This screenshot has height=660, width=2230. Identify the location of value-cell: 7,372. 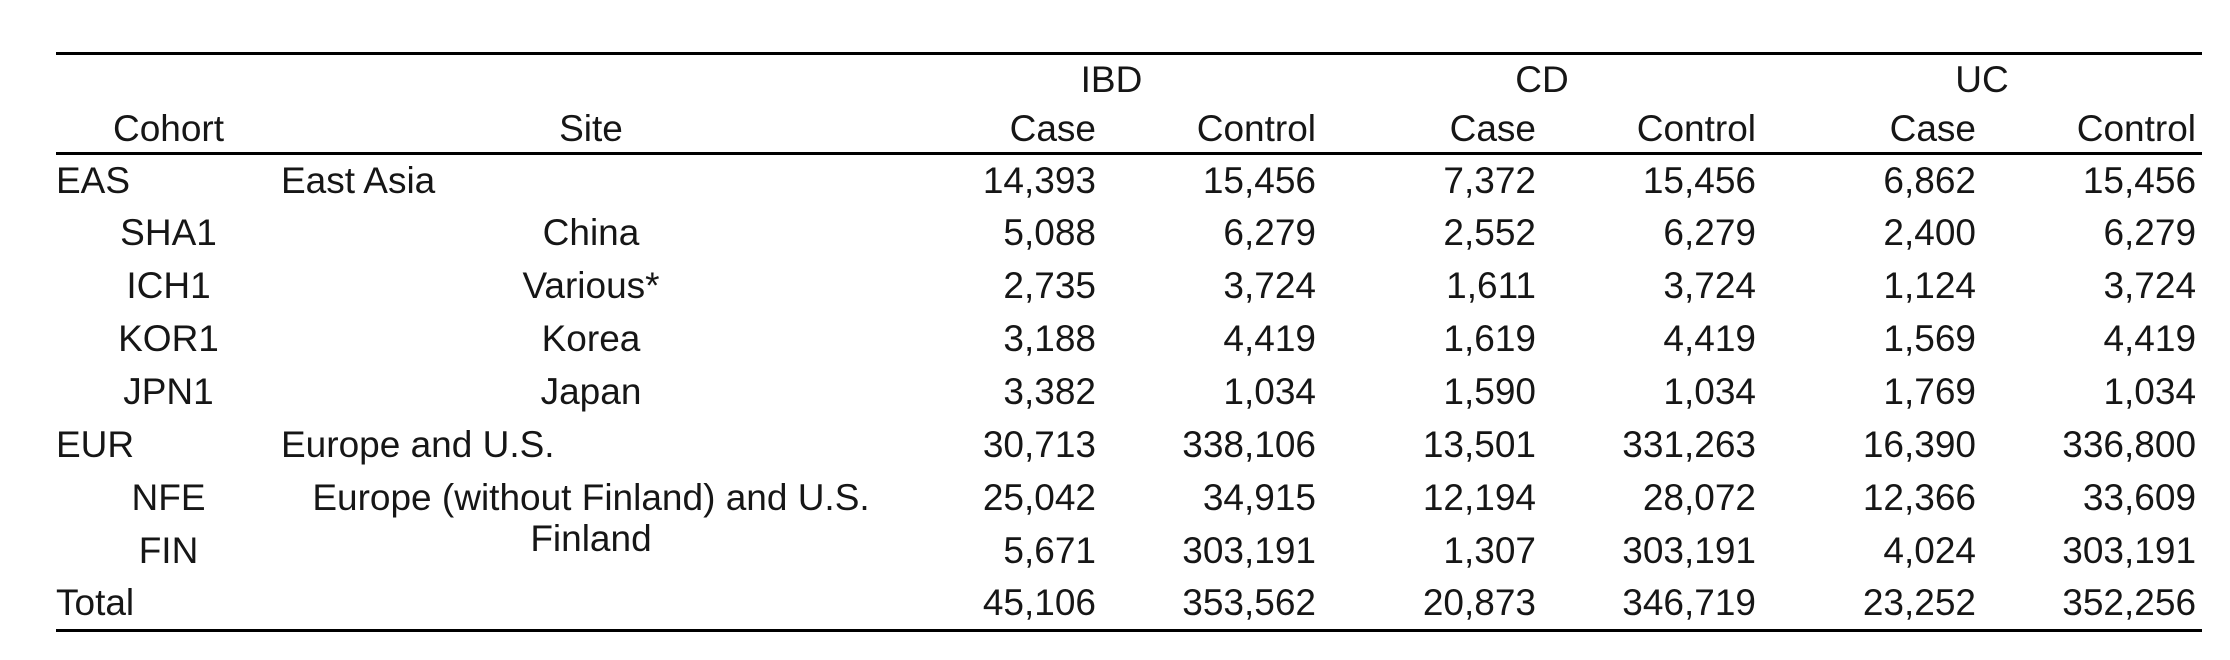
(1489, 180).